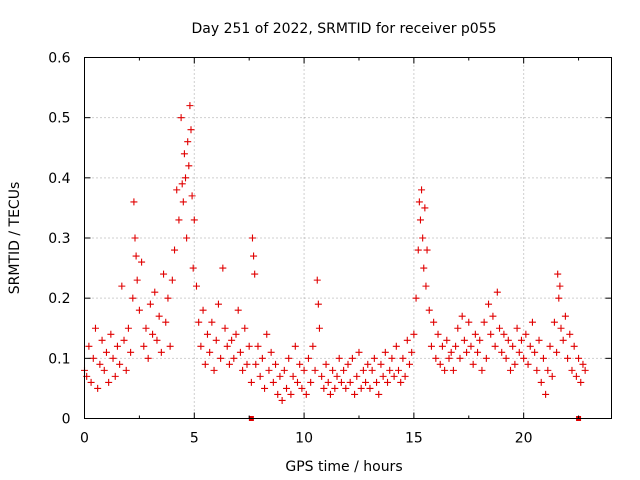 The image size is (640, 480). What do you see at coordinates (304, 439) in the screenshot?
I see `x-tick-label: 10` at bounding box center [304, 439].